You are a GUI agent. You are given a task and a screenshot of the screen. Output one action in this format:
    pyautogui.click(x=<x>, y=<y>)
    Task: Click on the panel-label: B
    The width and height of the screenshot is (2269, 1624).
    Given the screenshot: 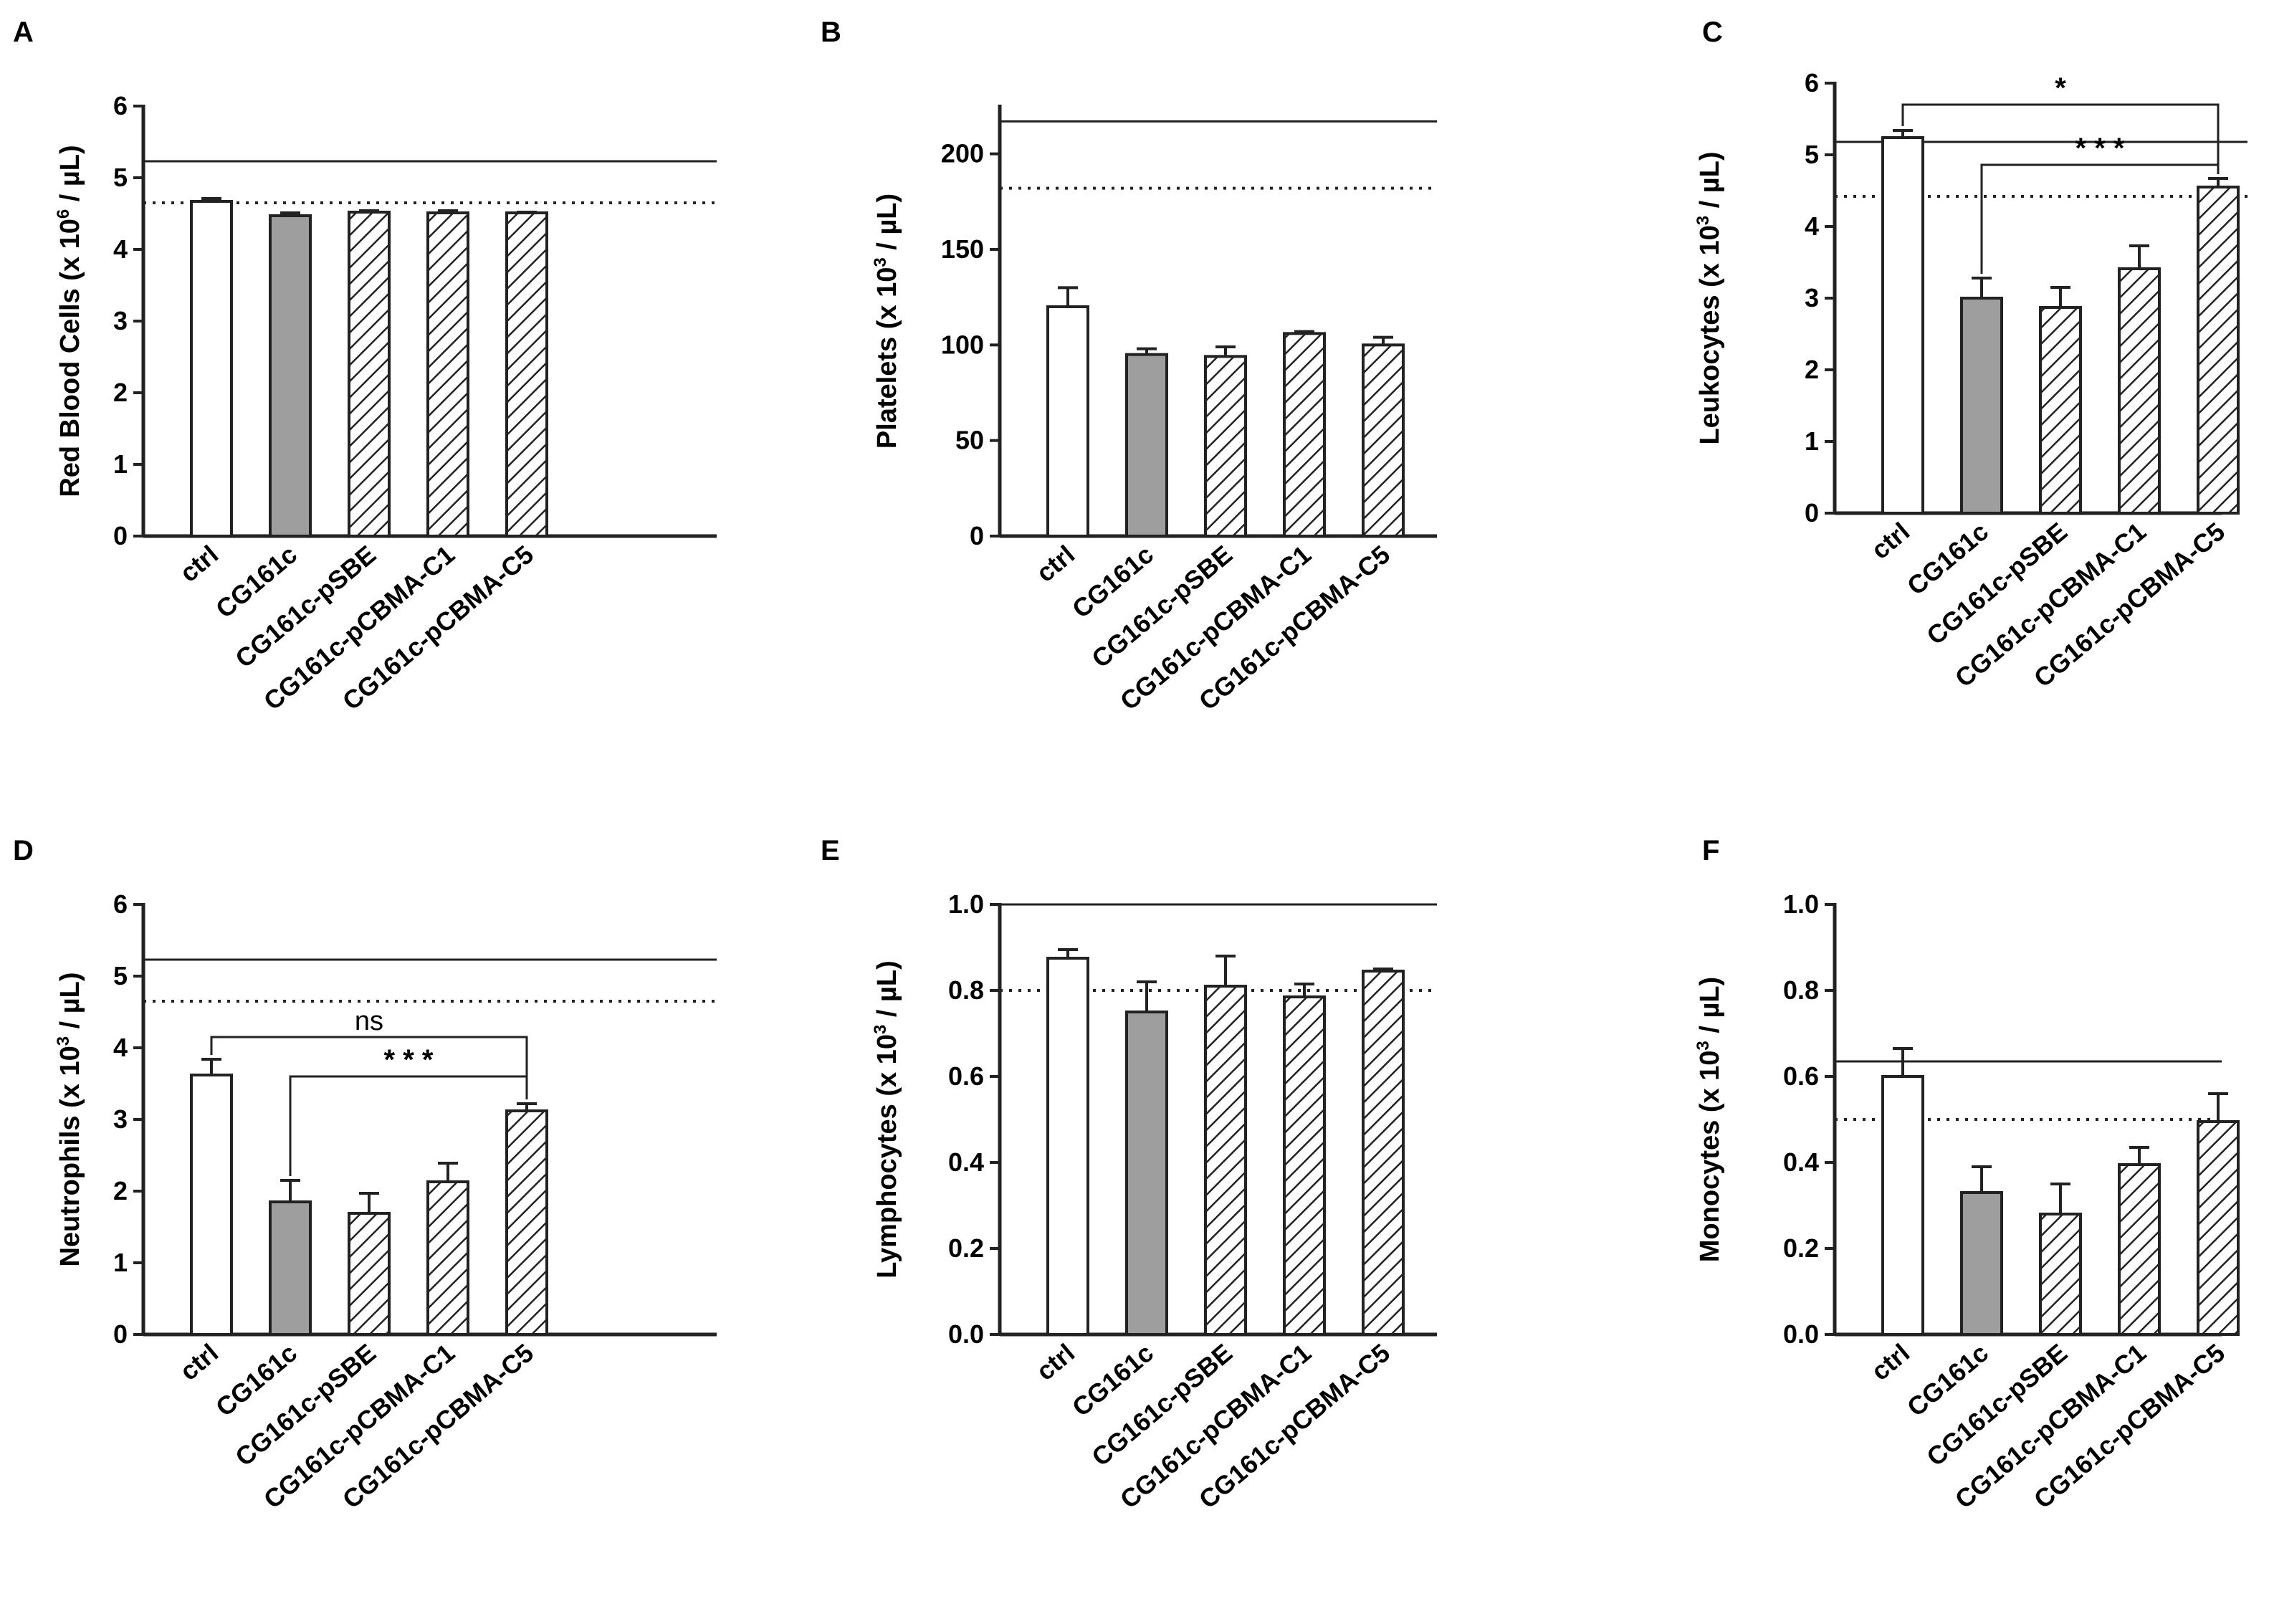 What is the action you would take?
    pyautogui.click(x=831, y=32)
    